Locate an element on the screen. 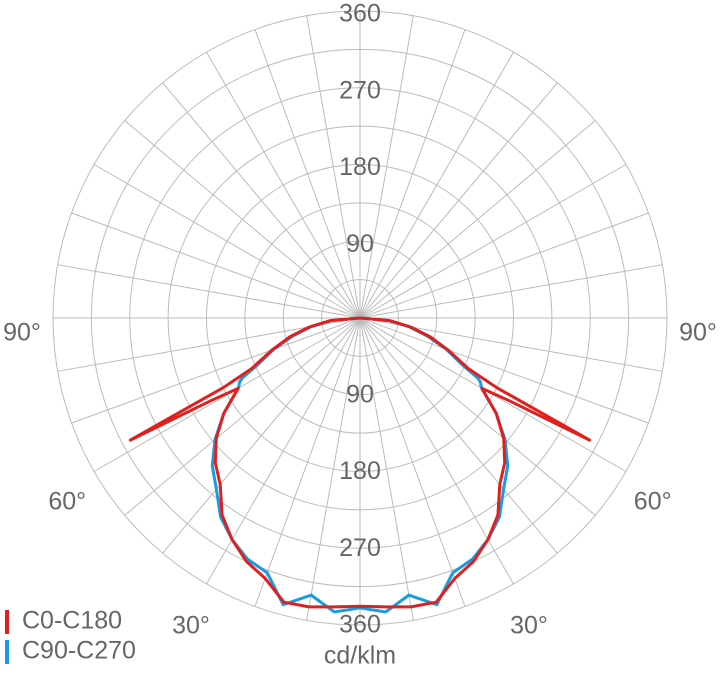 Image resolution: width=720 pixels, height=675 pixels. ring-grid-line is located at coordinates (360, 318).